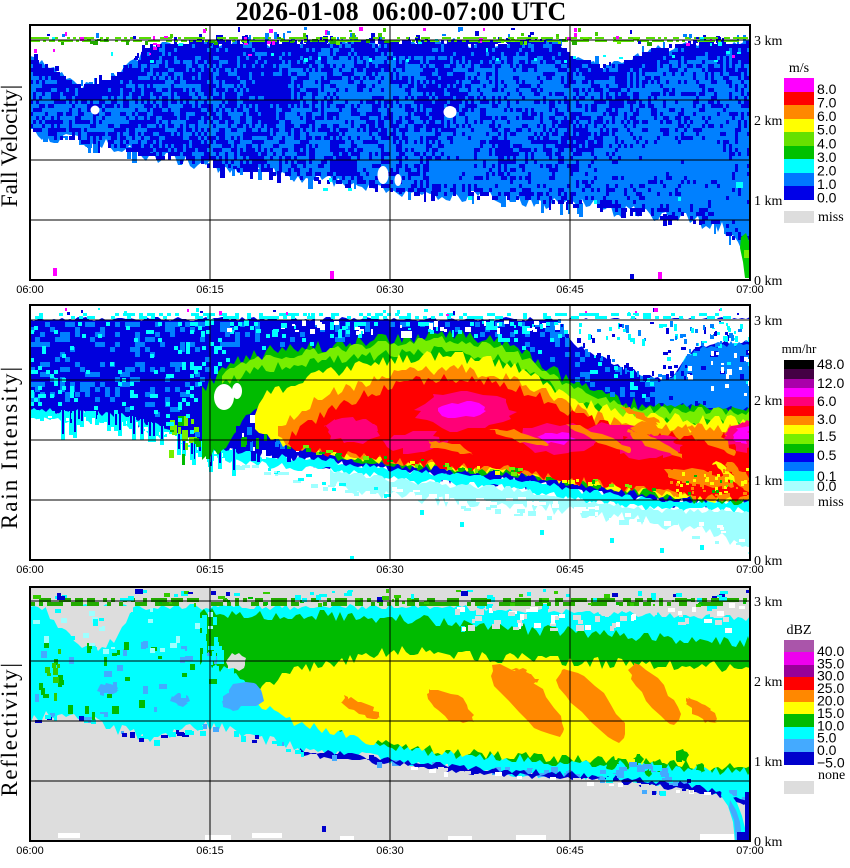 Image resolution: width=850 pixels, height=868 pixels. What do you see at coordinates (830, 713) in the screenshot?
I see `svg-text: 15.0` at bounding box center [830, 713].